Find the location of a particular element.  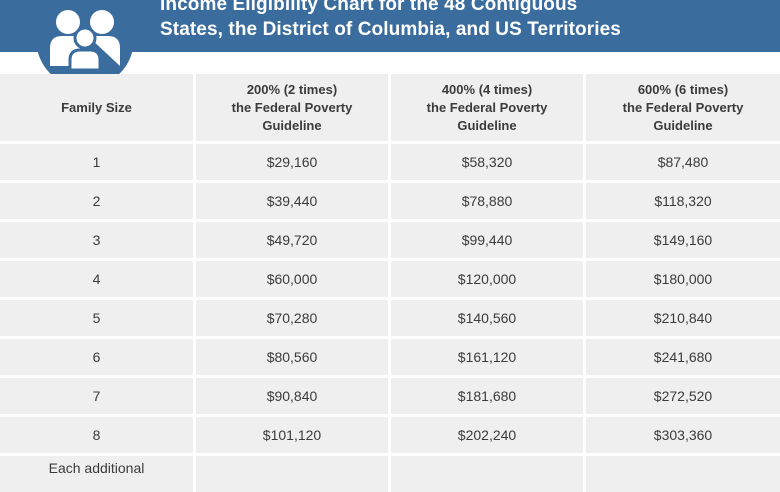

income-200-cell: $49,720 is located at coordinates (293, 240).